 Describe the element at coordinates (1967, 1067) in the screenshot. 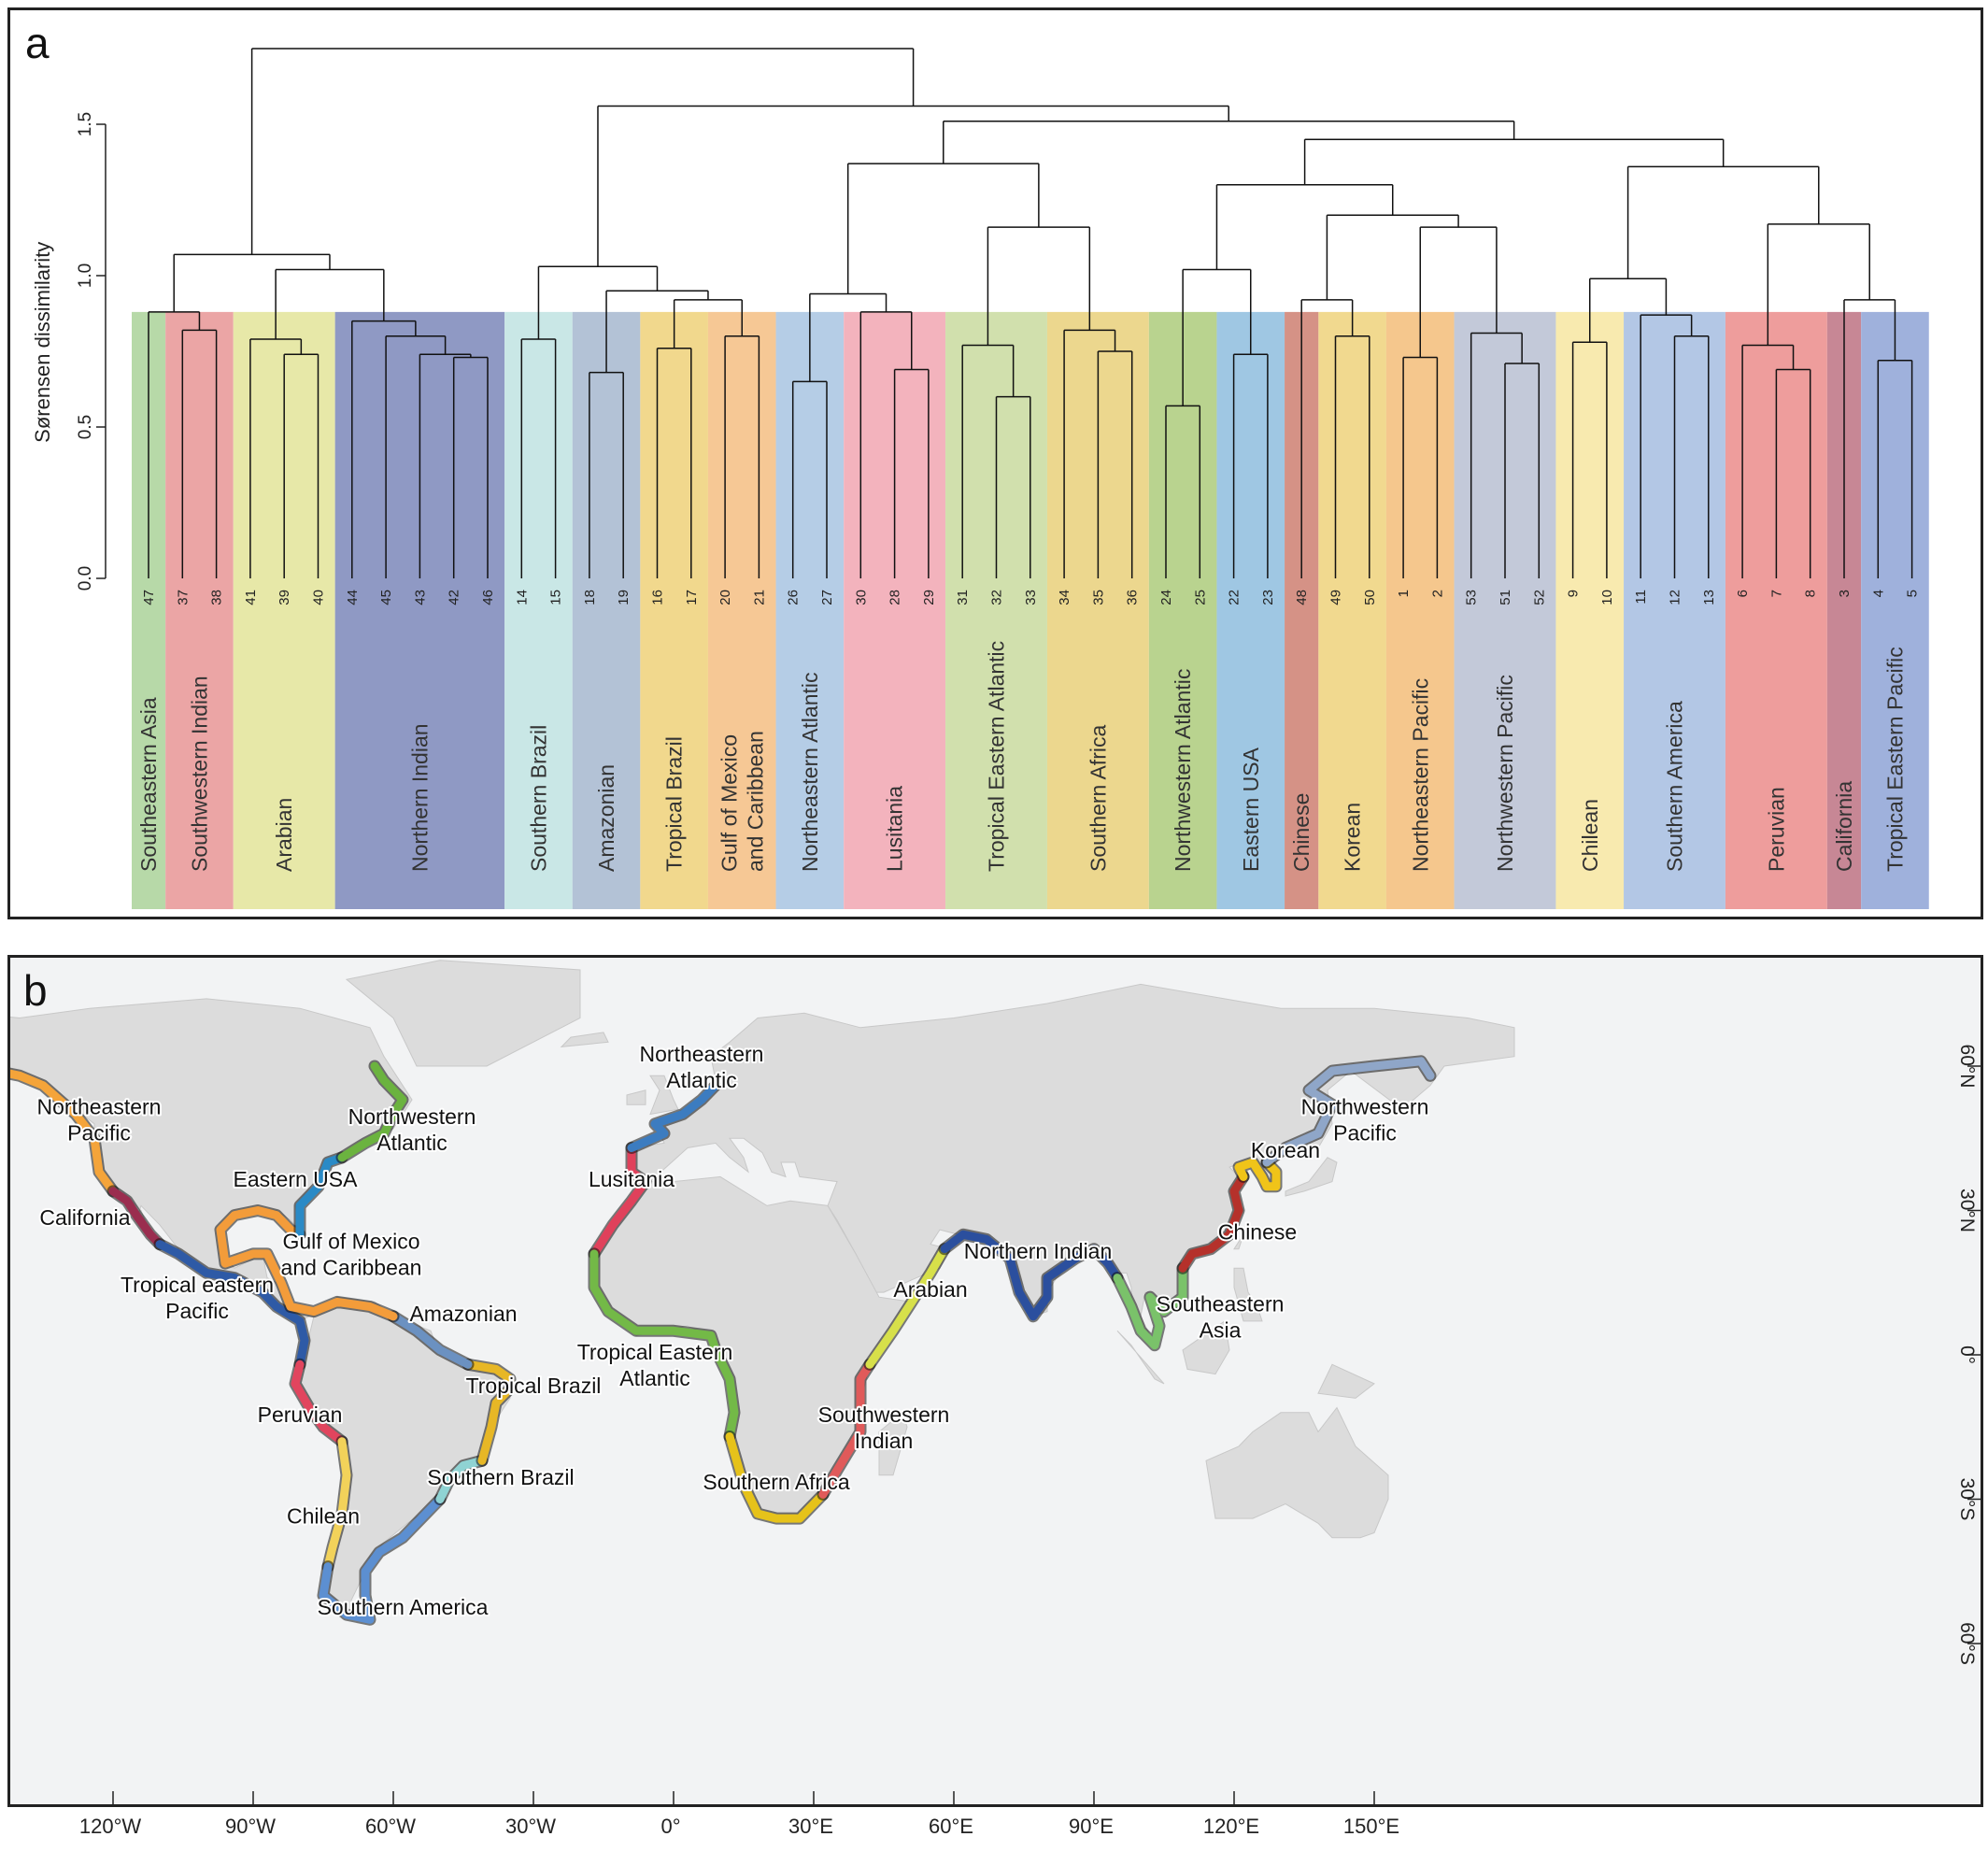

I see `latitude-label: 60°N` at that location.